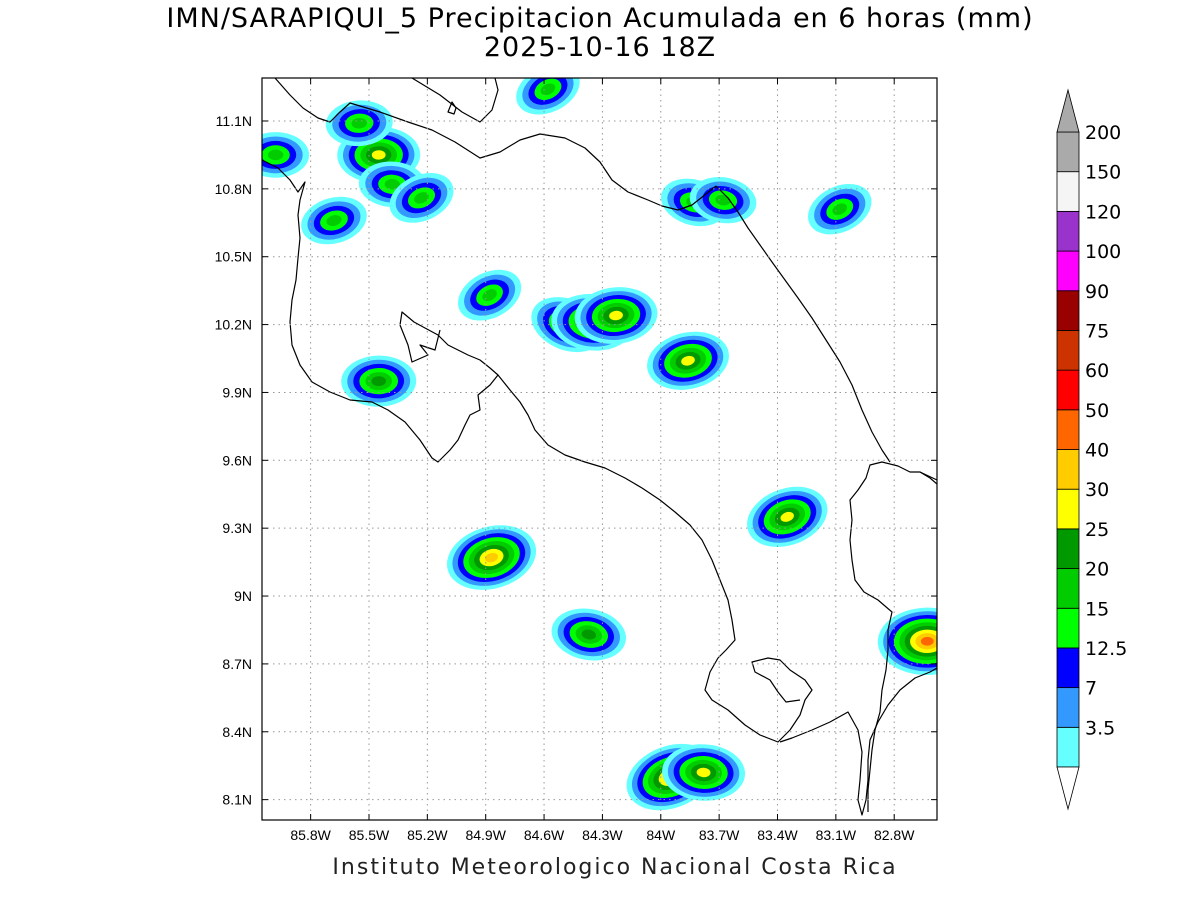 The image size is (1200, 900). I want to click on colorbar-label: 30, so click(1097, 490).